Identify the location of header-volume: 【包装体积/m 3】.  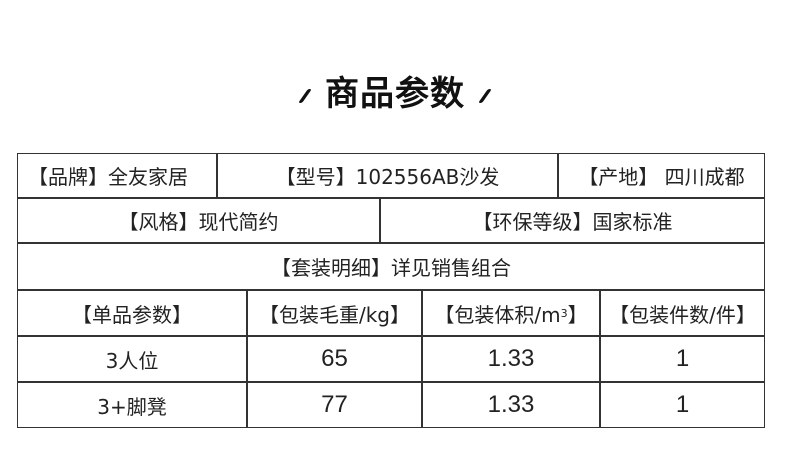
(511, 313).